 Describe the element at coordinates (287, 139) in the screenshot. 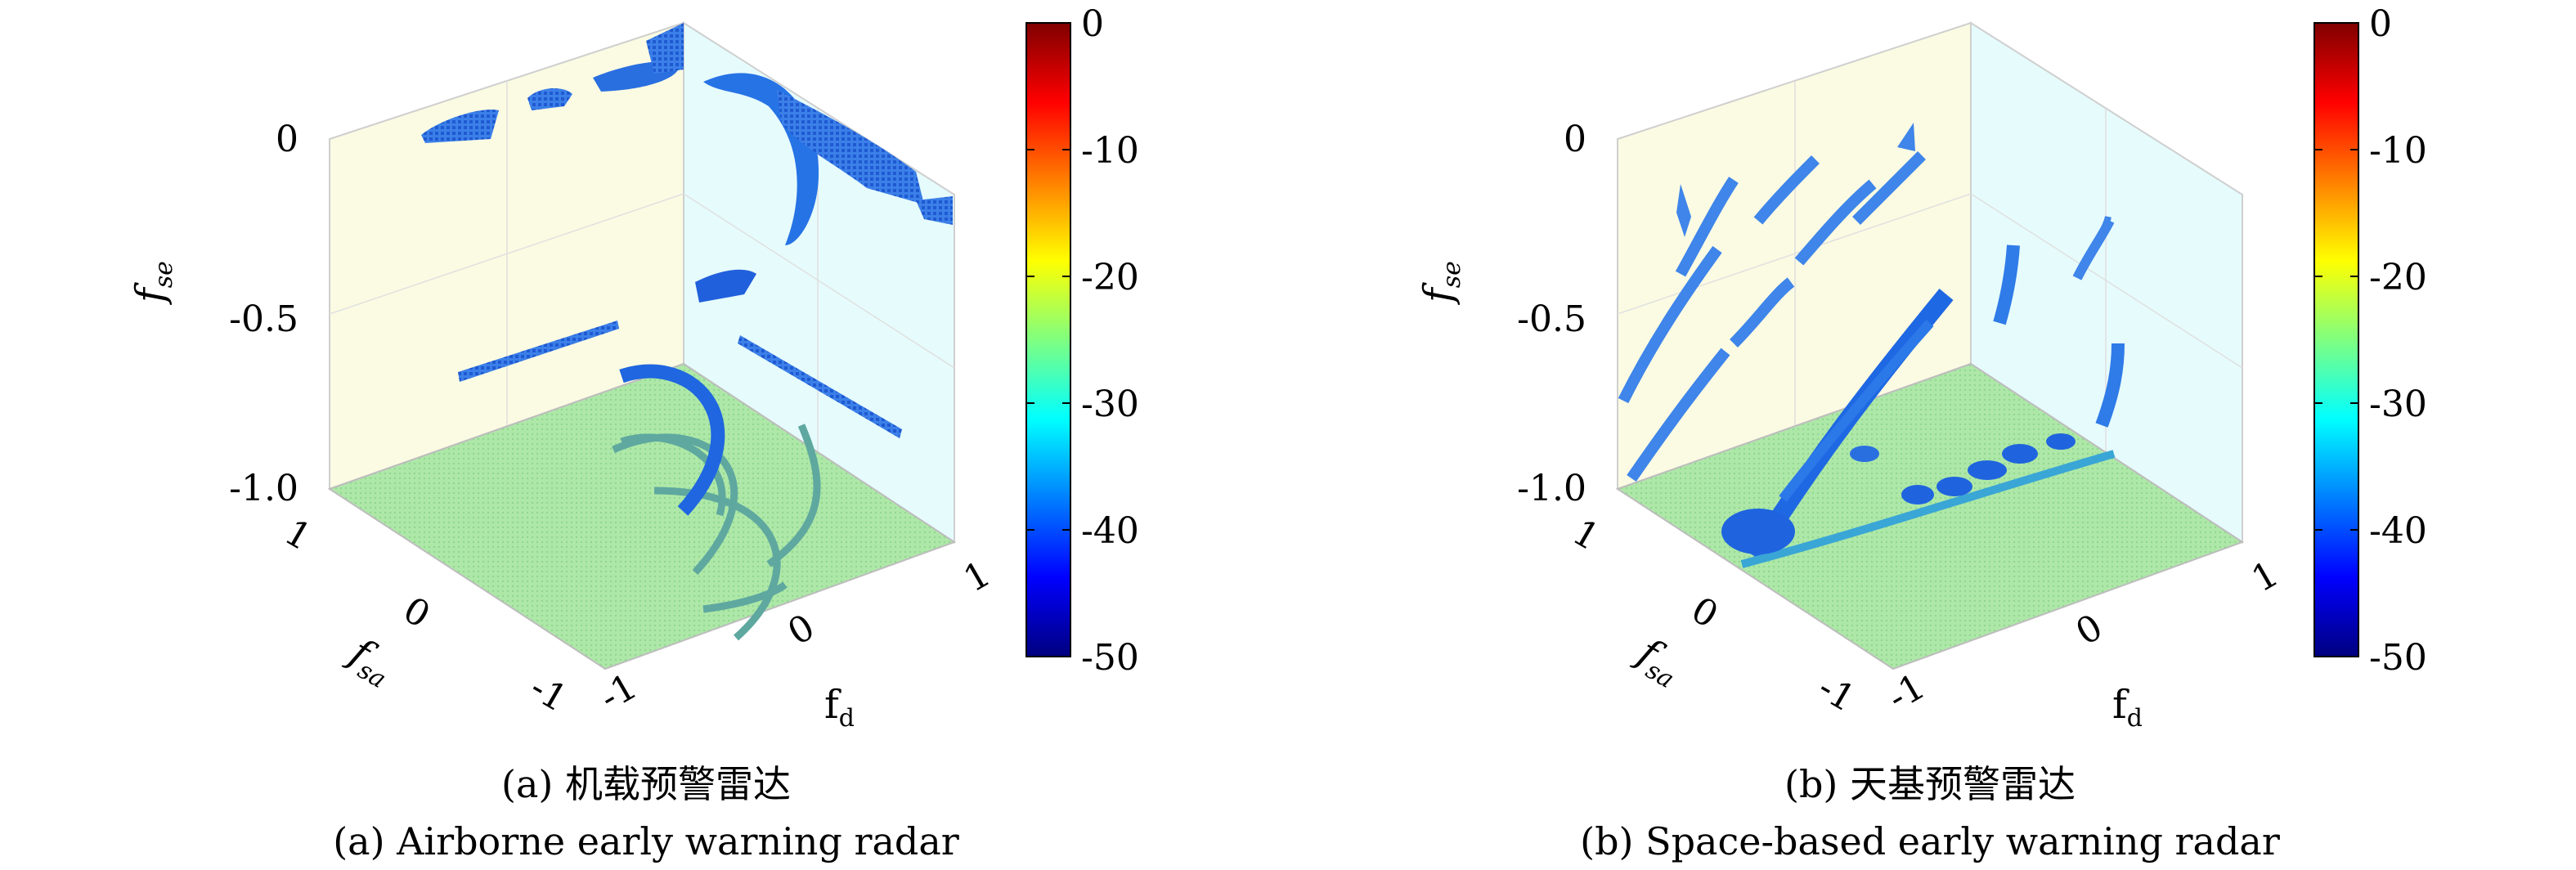

I see `panel-a-zticks-0: 0` at that location.